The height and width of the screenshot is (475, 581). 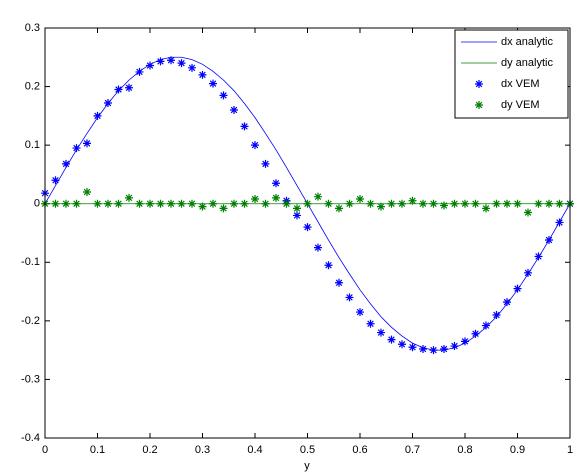 What do you see at coordinates (37, 204) in the screenshot?
I see `y-tick-label: 0` at bounding box center [37, 204].